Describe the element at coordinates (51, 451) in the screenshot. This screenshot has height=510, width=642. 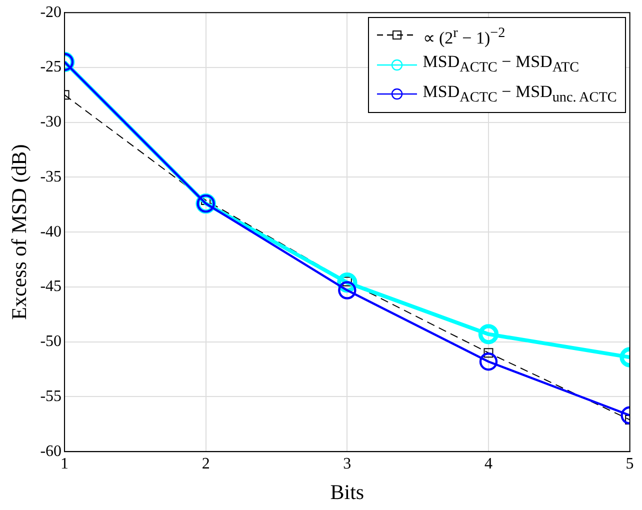
I see `y-tick-label: -60` at that location.